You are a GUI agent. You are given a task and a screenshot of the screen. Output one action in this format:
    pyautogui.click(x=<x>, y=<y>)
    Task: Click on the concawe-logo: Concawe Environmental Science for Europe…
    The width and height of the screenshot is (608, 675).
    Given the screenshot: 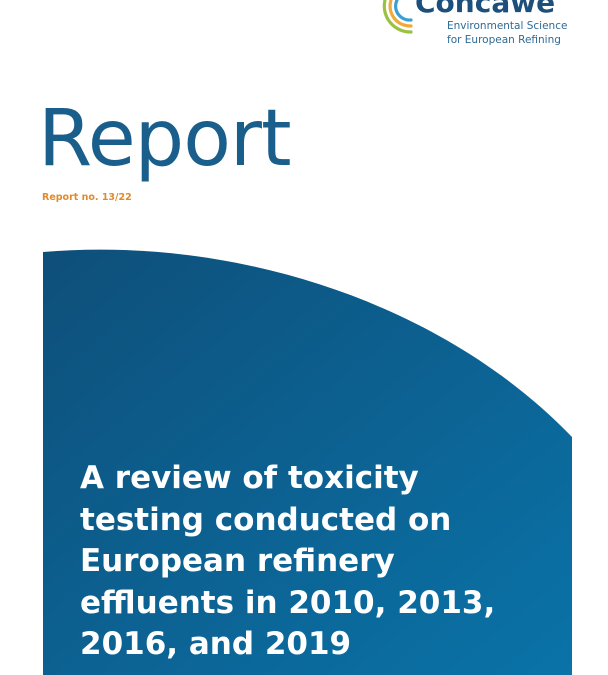 What is the action you would take?
    pyautogui.click(x=480, y=26)
    